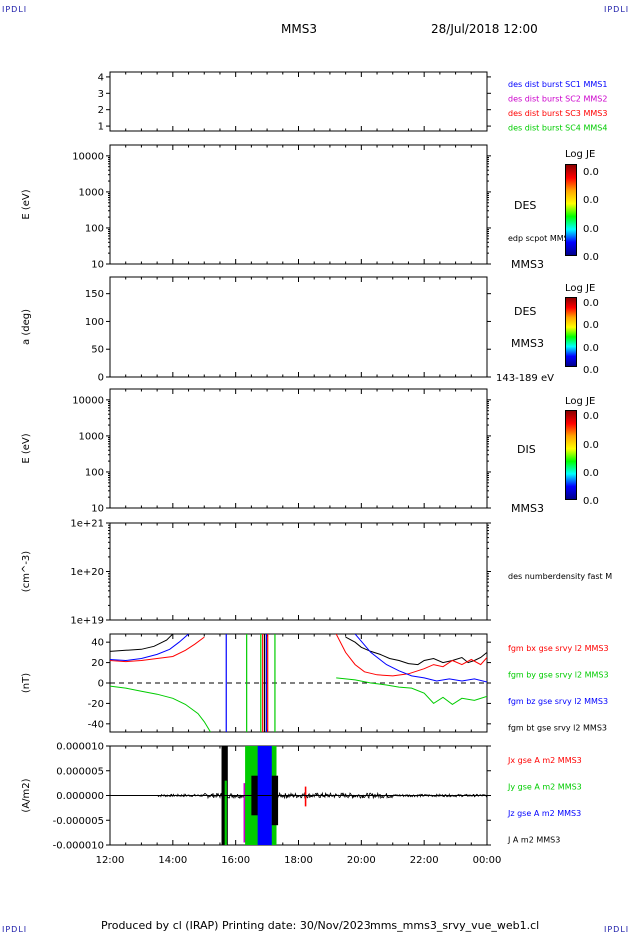 The image size is (630, 934). What do you see at coordinates (26, 327) in the screenshot?
I see `y-axis-label: a (deg)` at bounding box center [26, 327].